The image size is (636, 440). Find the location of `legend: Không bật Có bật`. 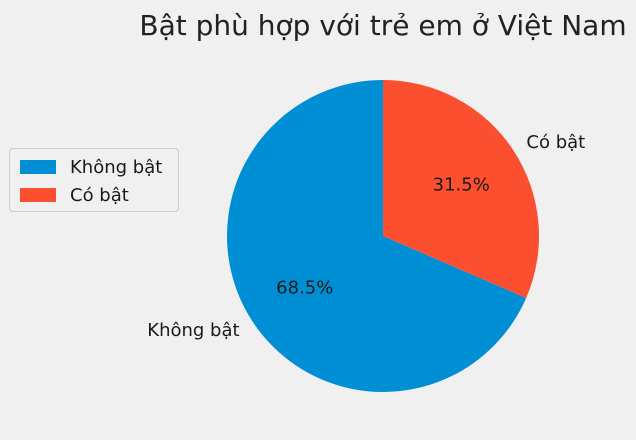

legend: Không bật Có bật is located at coordinates (94, 180).